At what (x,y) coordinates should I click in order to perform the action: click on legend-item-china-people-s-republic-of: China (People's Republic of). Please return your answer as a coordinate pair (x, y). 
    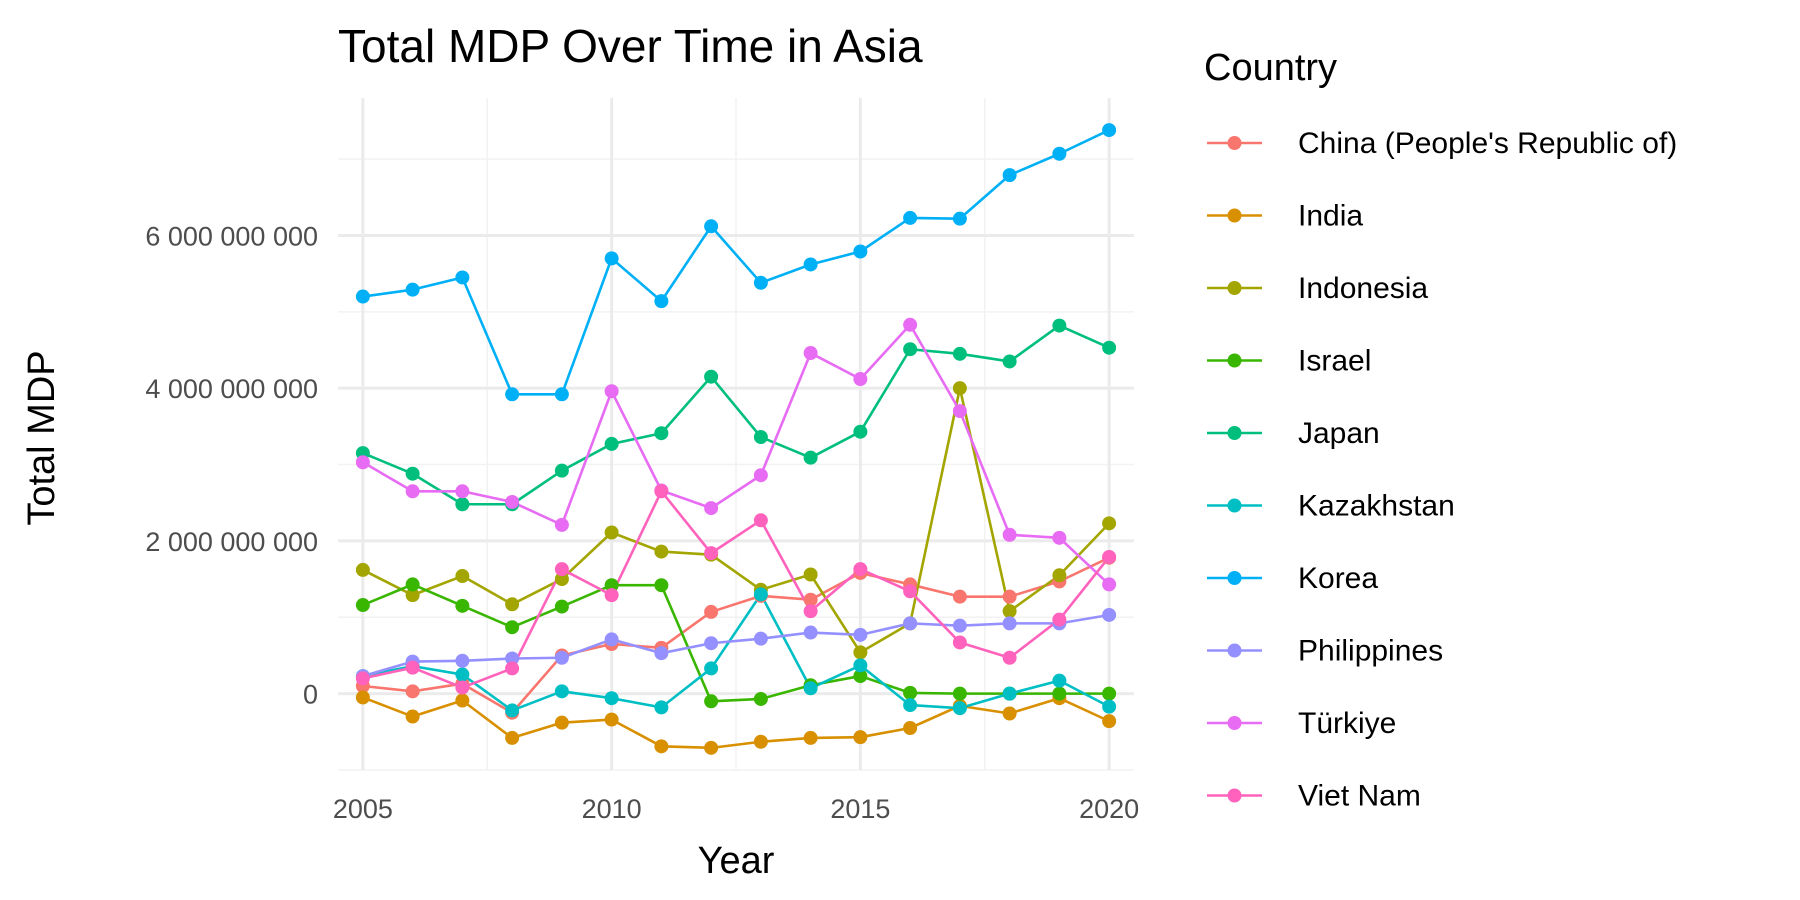
    Looking at the image, I should click on (1442, 143).